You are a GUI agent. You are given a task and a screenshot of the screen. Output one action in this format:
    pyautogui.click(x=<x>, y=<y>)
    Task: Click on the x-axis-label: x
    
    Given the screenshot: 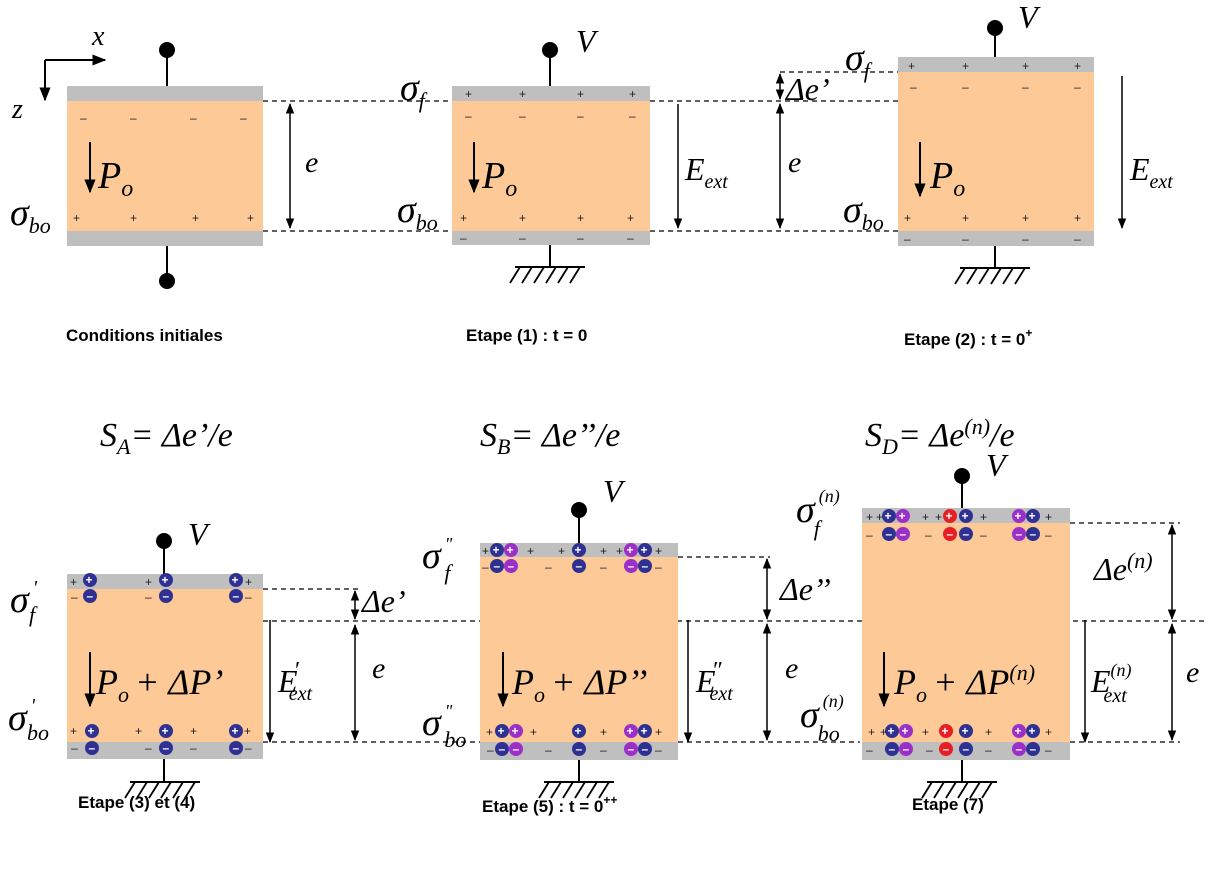 What is the action you would take?
    pyautogui.click(x=98, y=36)
    